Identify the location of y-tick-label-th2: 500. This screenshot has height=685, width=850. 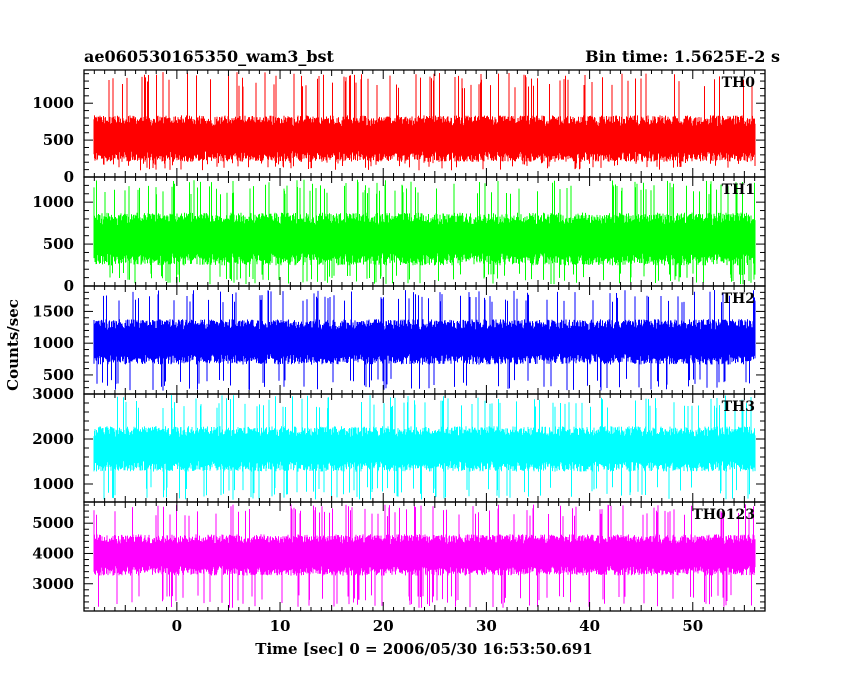
(58, 375).